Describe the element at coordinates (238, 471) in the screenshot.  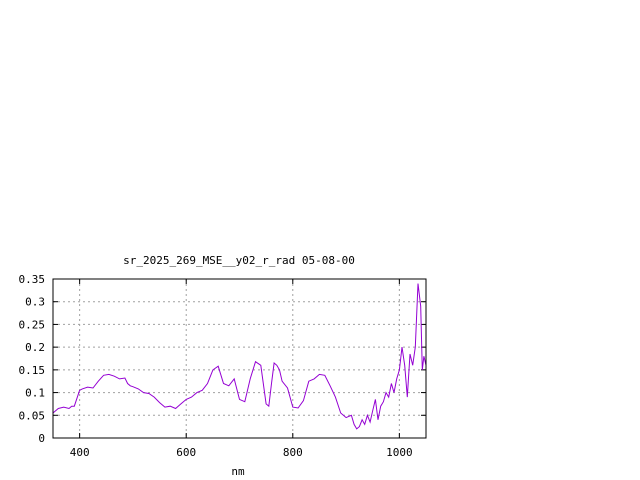
I see `x-axis-label: nm` at that location.